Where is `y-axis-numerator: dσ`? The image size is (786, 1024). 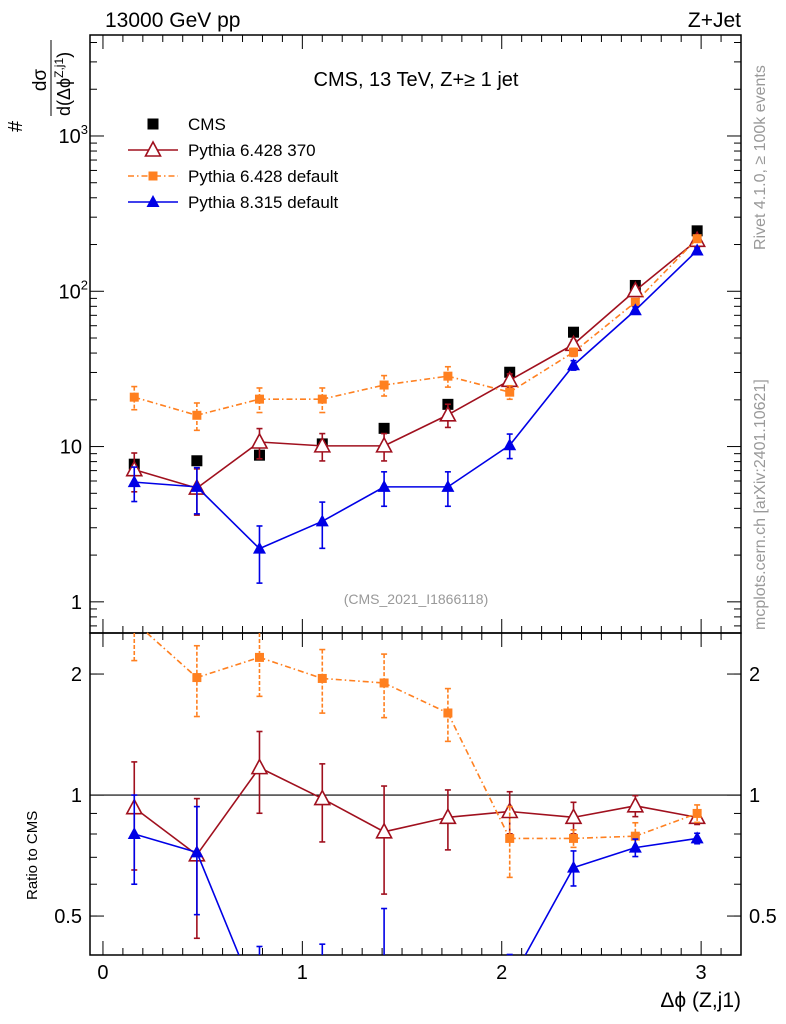 y-axis-numerator: dσ is located at coordinates (40, 80).